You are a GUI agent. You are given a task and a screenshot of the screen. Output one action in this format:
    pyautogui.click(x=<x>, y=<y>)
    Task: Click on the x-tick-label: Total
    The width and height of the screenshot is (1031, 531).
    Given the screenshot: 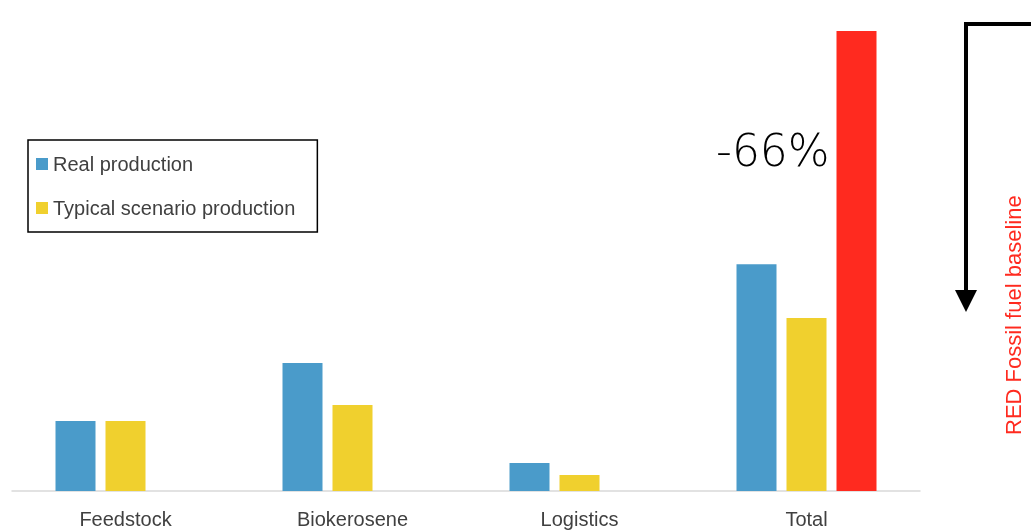 What is the action you would take?
    pyautogui.click(x=806, y=519)
    